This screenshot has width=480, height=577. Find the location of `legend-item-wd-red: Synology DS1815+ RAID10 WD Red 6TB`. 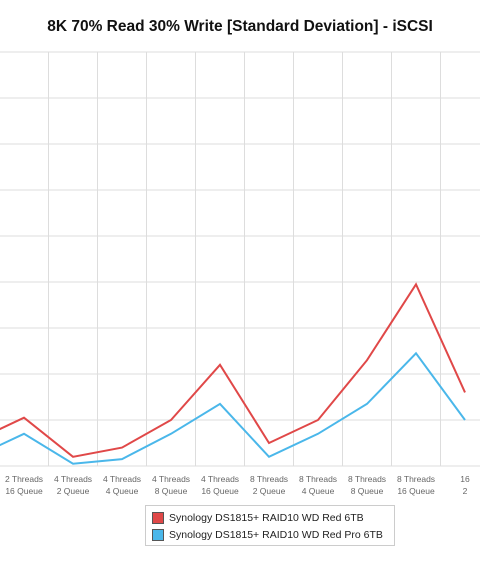

legend-item-wd-red: Synology DS1815+ RAID10 WD Red 6TB is located at coordinates (258, 518).